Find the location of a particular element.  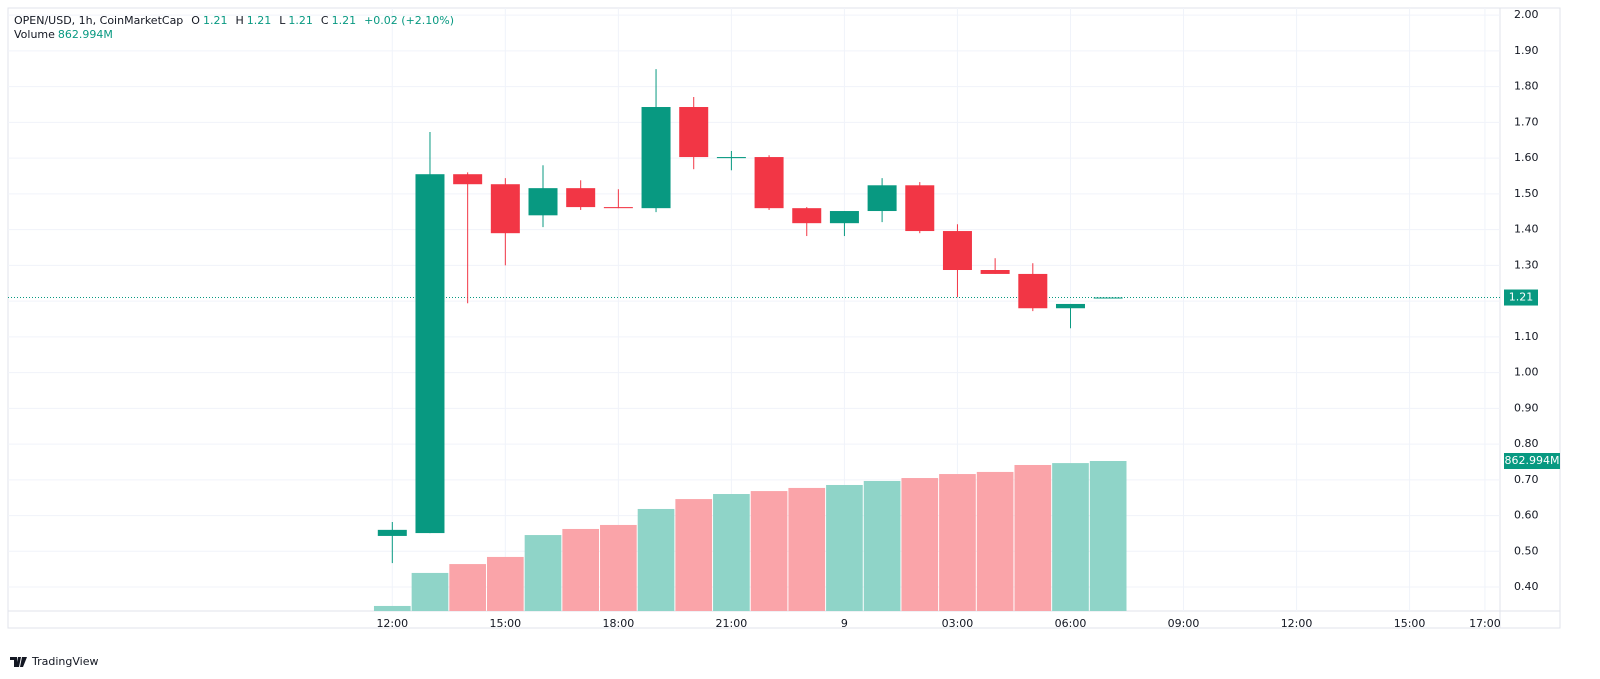

x-tick-label: 03:00 is located at coordinates (958, 623).